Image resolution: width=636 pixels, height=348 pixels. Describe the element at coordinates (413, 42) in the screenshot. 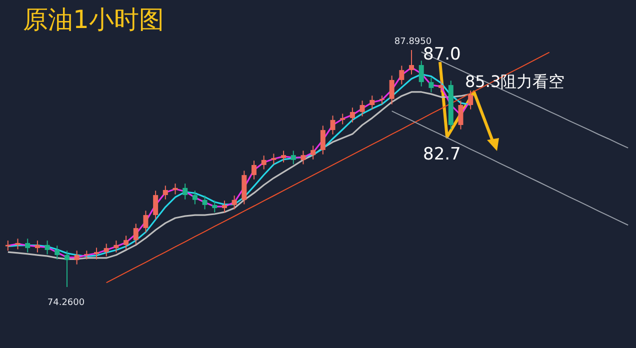

I see `annotation: 87.8950` at that location.